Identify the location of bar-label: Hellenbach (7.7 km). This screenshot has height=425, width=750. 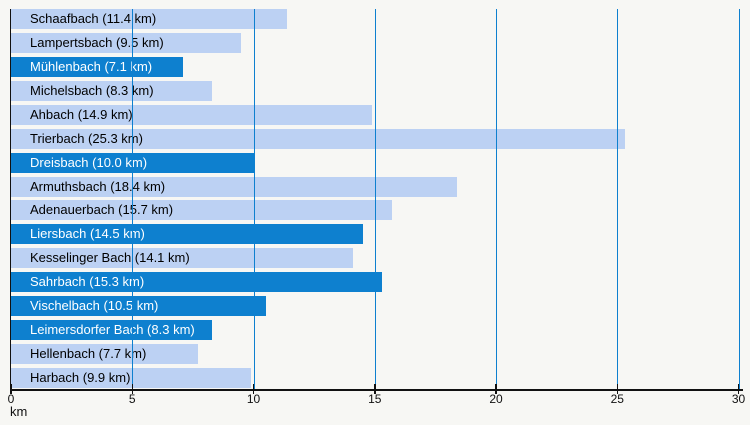
(88, 354).